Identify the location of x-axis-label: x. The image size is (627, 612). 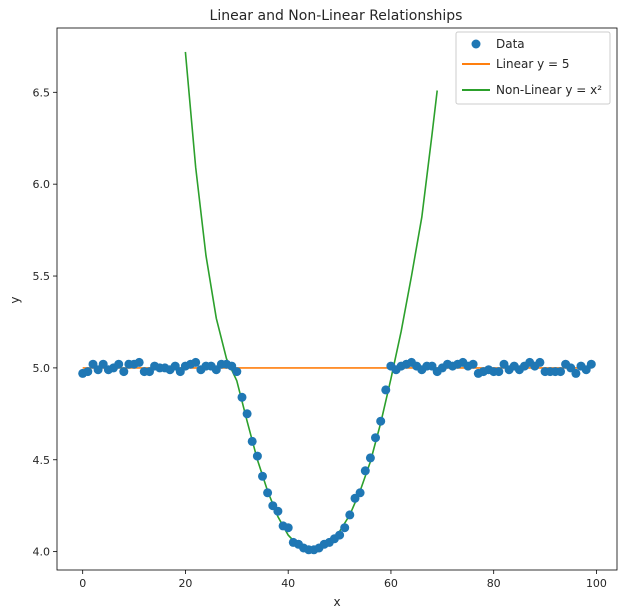
(336, 602).